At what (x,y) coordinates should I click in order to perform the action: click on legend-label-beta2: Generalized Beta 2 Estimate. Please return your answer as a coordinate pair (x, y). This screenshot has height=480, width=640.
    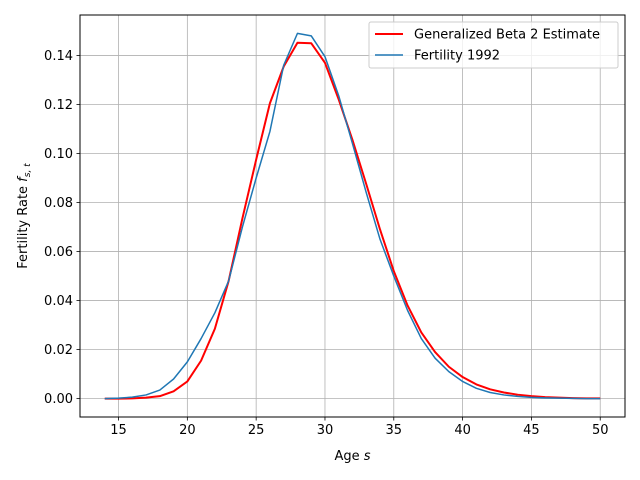
    Looking at the image, I should click on (507, 35).